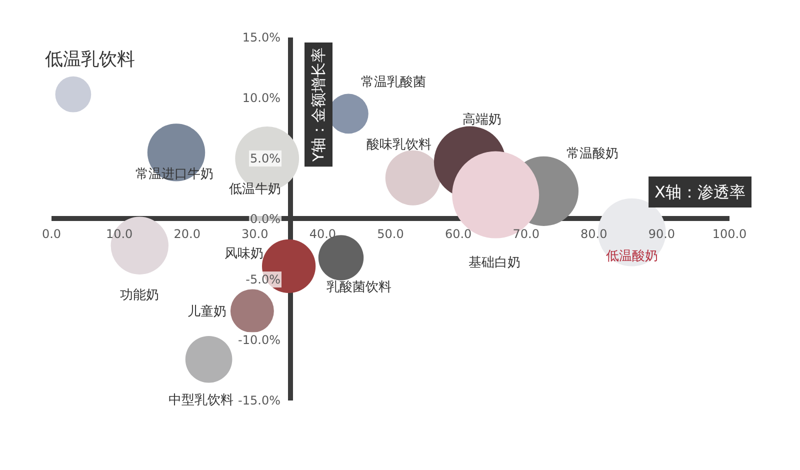 This screenshot has width=800, height=470. What do you see at coordinates (119, 234) in the screenshot?
I see `x-tick-label: 10.0` at bounding box center [119, 234].